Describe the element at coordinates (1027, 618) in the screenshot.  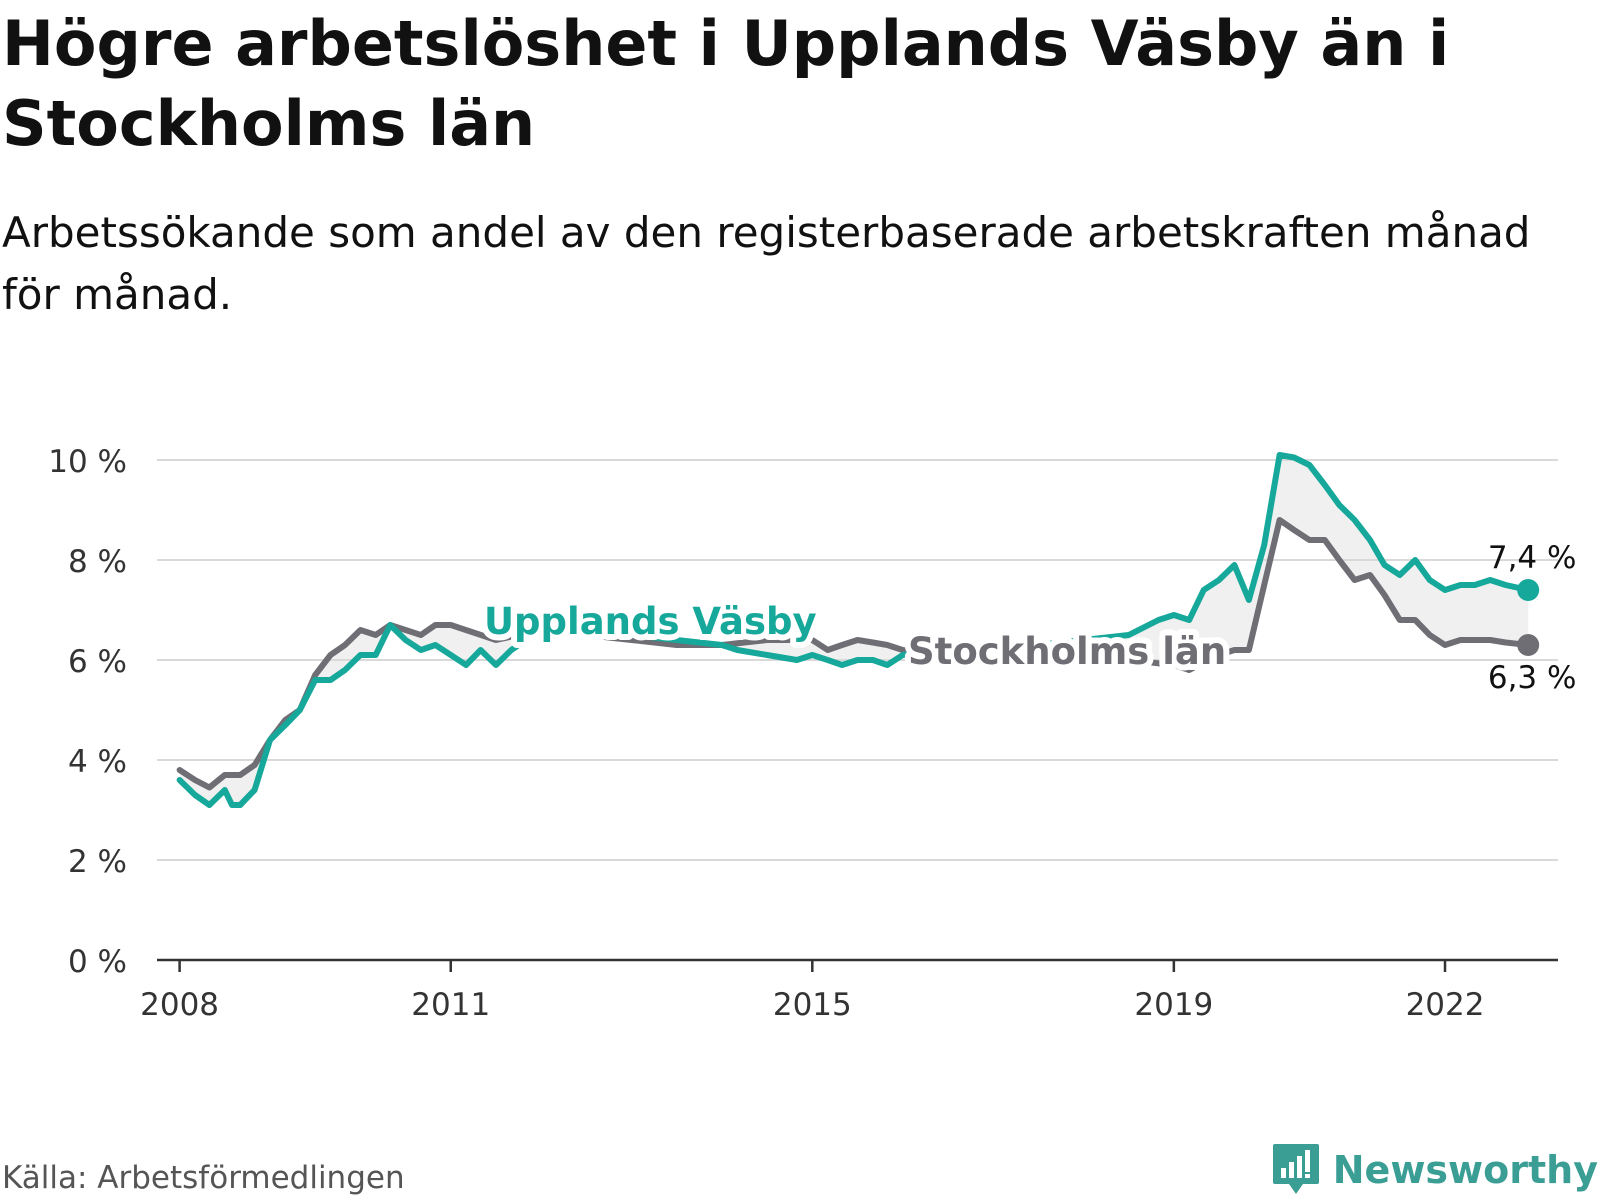
I see `labels: 7,4 % 6,3 % Upplands Väsby Stockholms län` at that location.